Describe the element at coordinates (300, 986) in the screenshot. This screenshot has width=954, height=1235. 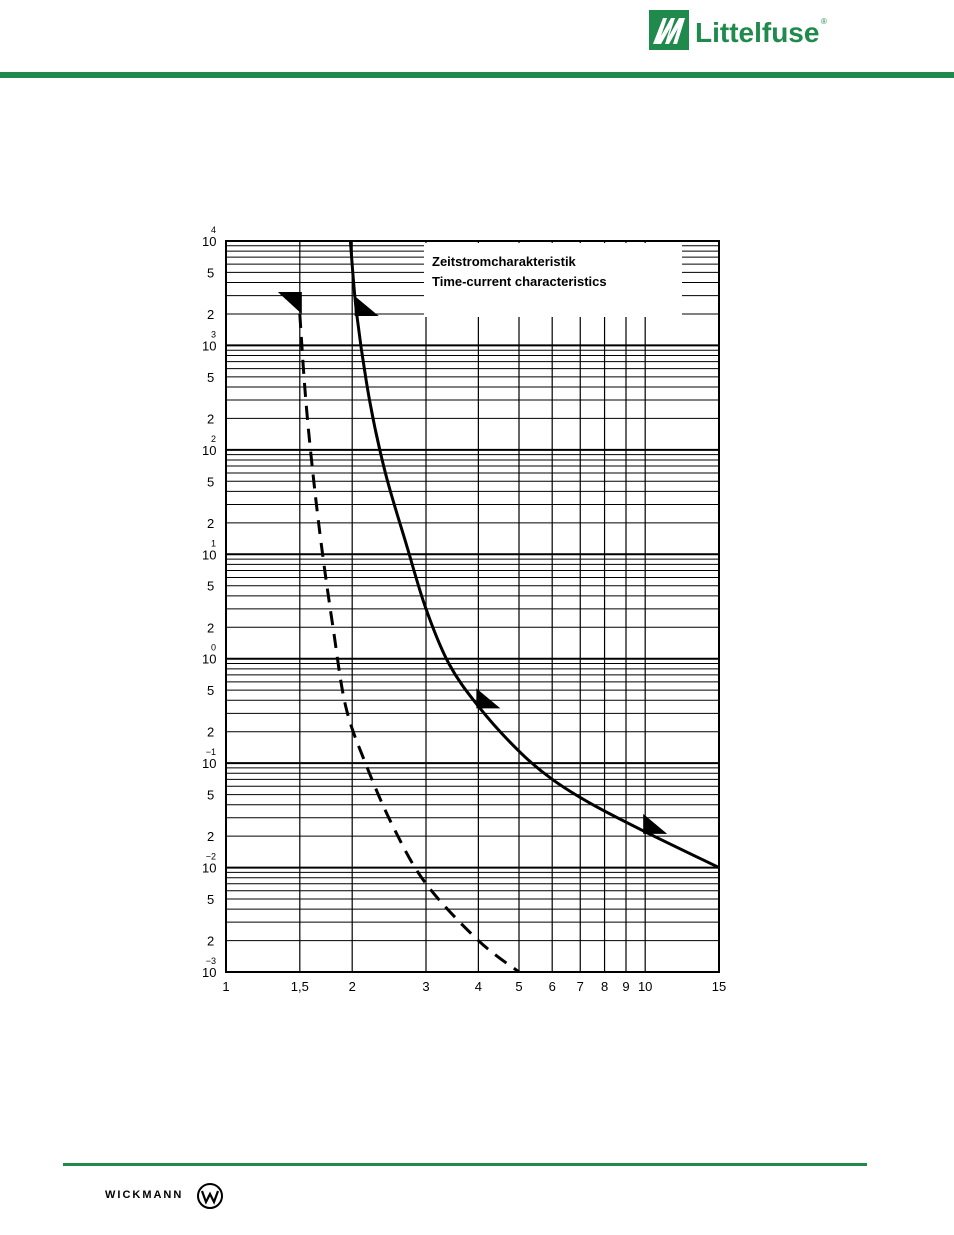
I see `x-tick-label: 1,5` at that location.